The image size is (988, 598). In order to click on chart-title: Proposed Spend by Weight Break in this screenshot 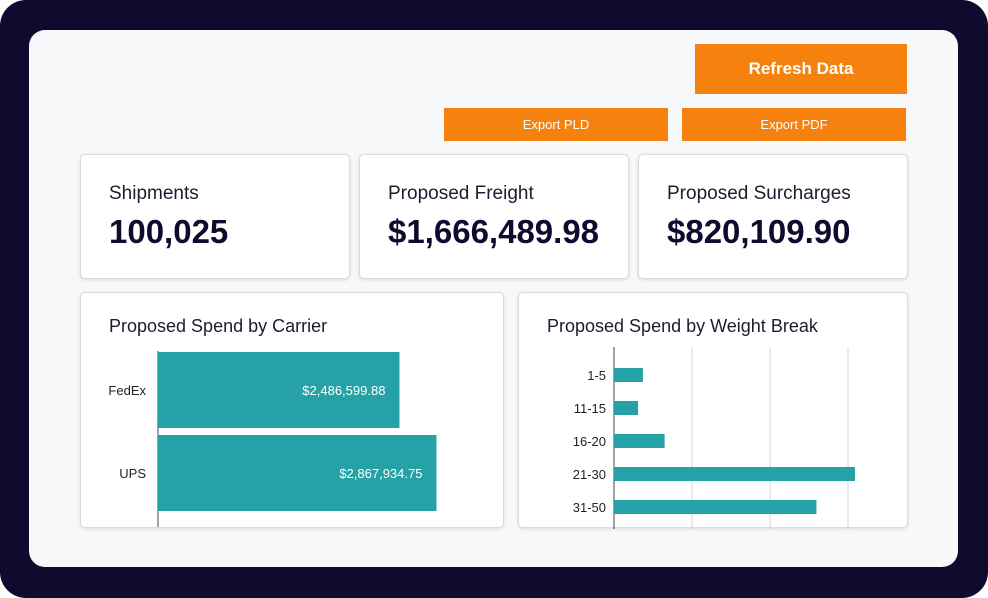, I will do `click(682, 326)`.